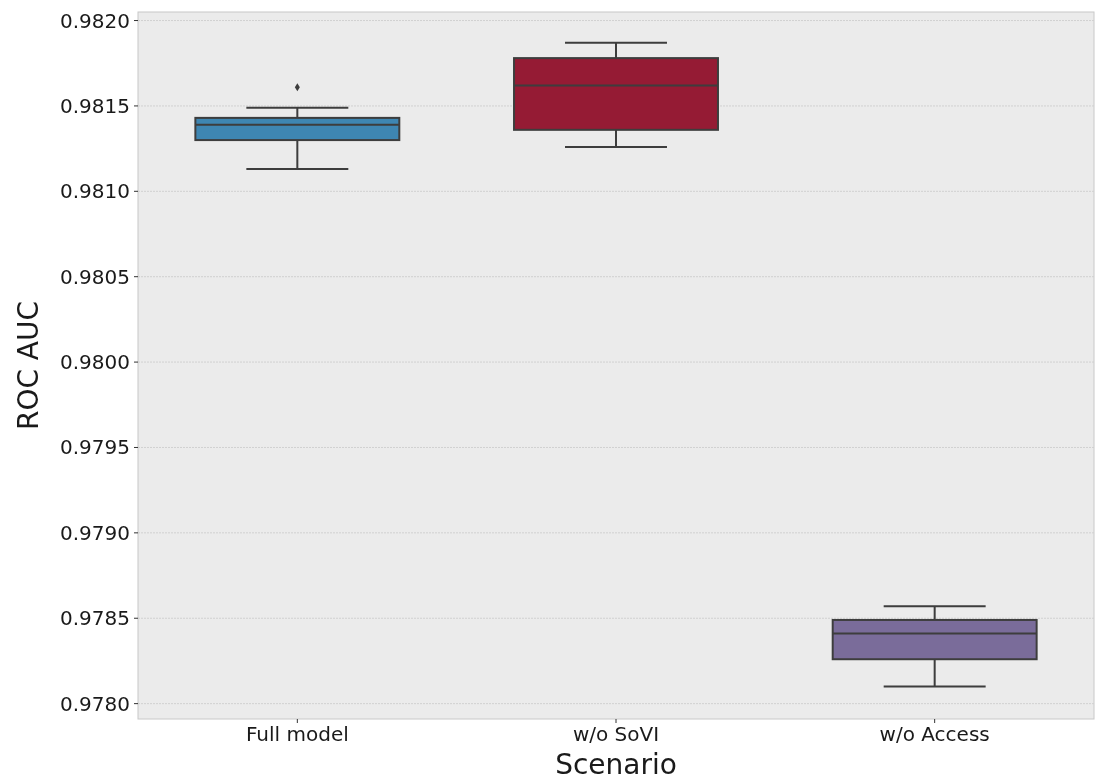 The image size is (1096, 778). I want to click on x-axis-title: Scenario, so click(616, 763).